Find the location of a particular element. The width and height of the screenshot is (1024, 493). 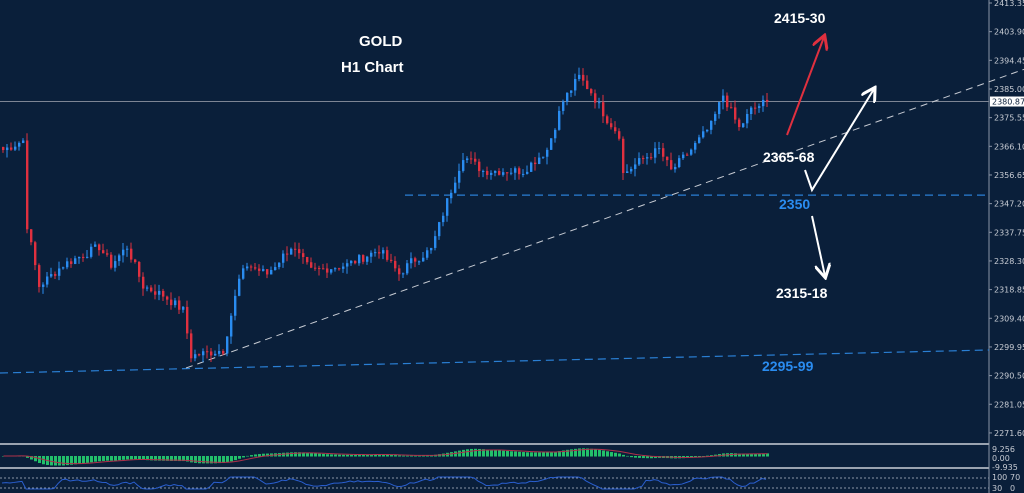

y-tick-label: 2394.45 is located at coordinates (1009, 60).